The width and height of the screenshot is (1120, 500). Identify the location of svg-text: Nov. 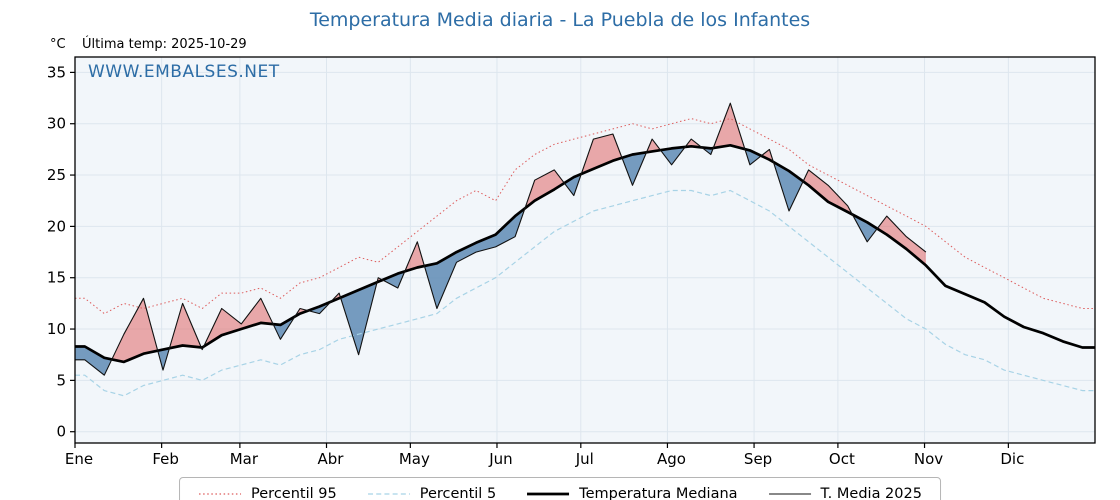
(928, 459).